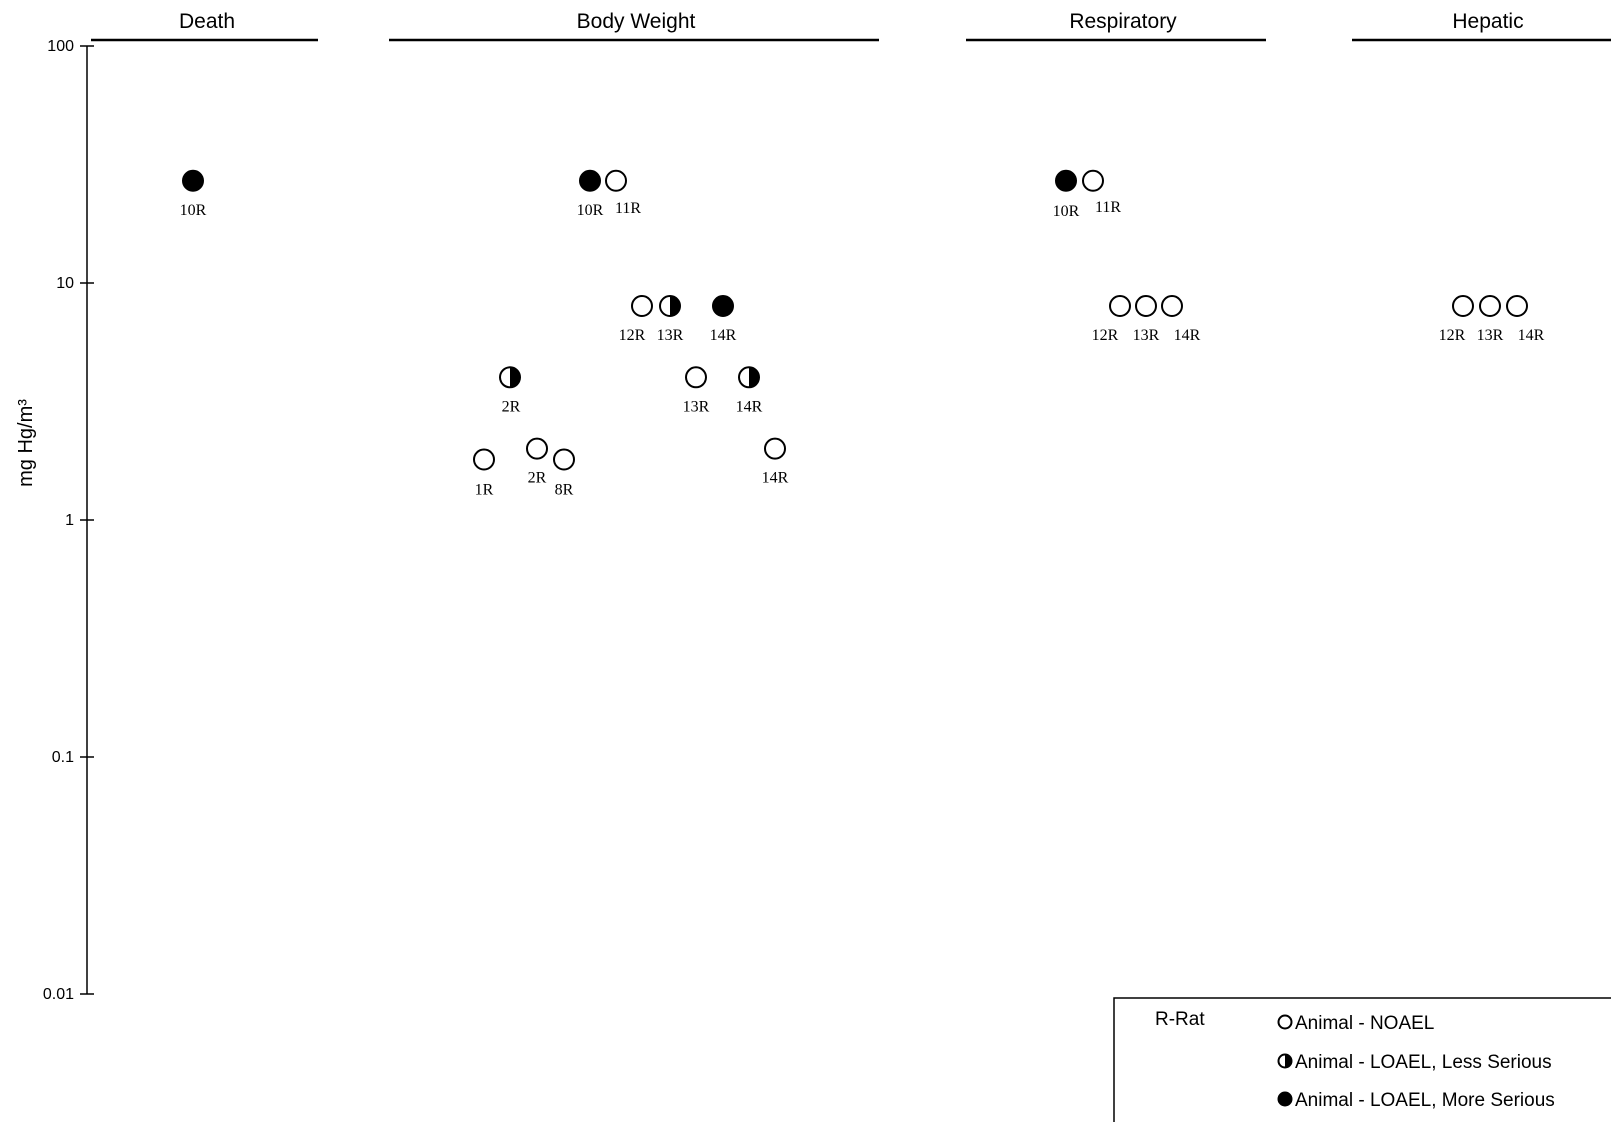 Image resolution: width=1611 pixels, height=1122 pixels. What do you see at coordinates (1425, 1100) in the screenshot?
I see `legend-item-label: Animal - LOAEL, More Serious` at bounding box center [1425, 1100].